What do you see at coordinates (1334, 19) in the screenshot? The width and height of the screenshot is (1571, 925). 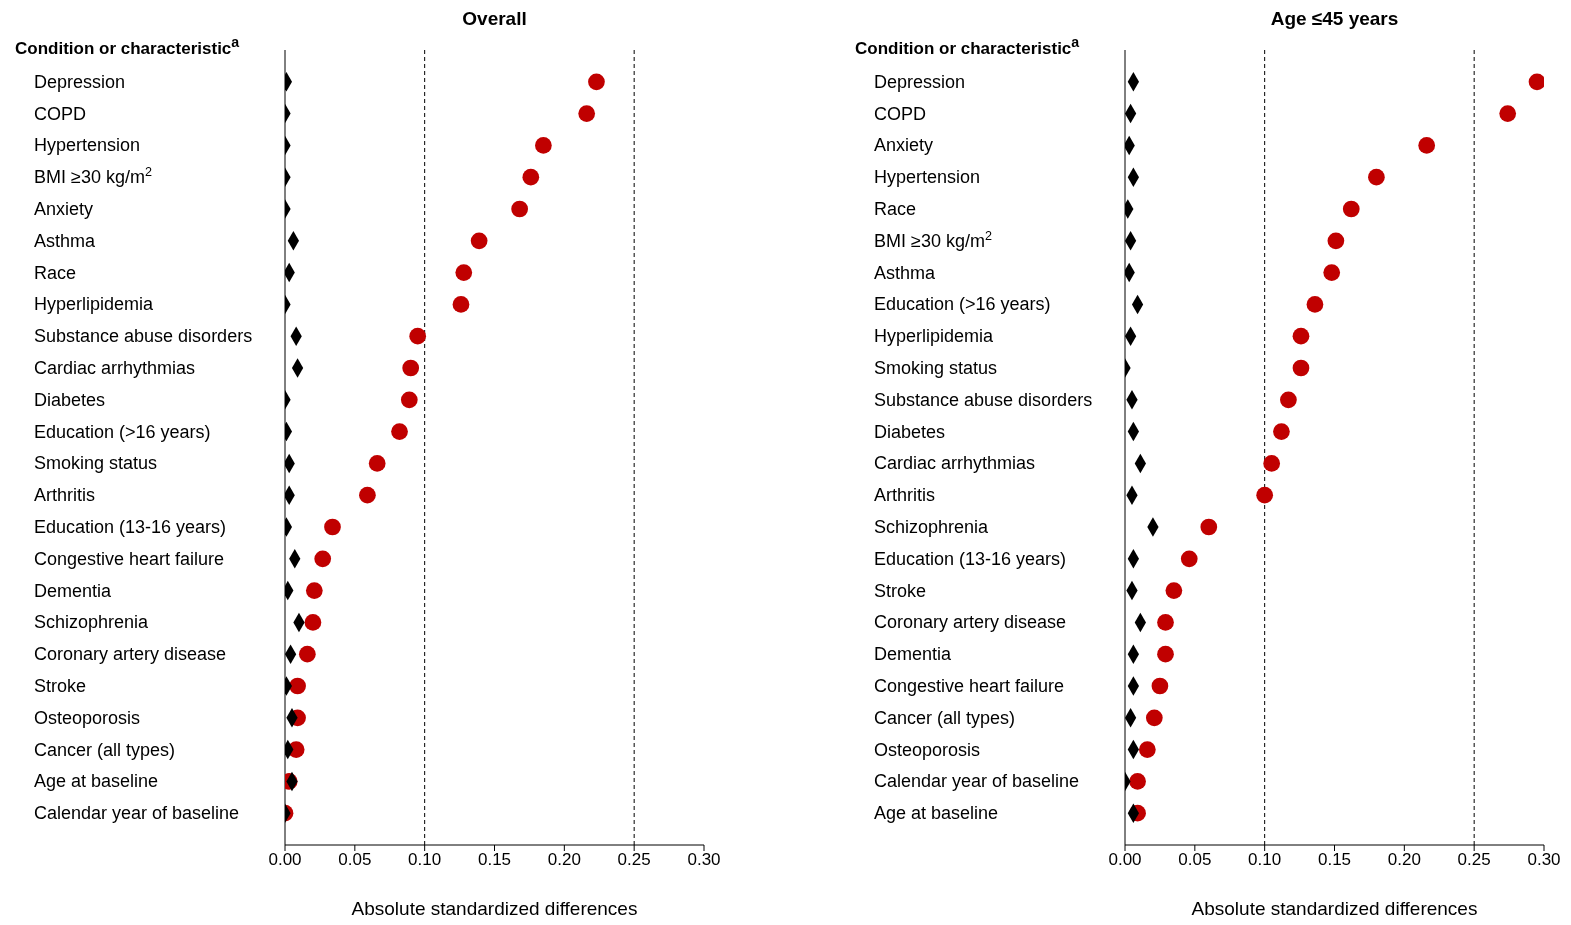 I see `chart-title: Age ≤45 years` at bounding box center [1334, 19].